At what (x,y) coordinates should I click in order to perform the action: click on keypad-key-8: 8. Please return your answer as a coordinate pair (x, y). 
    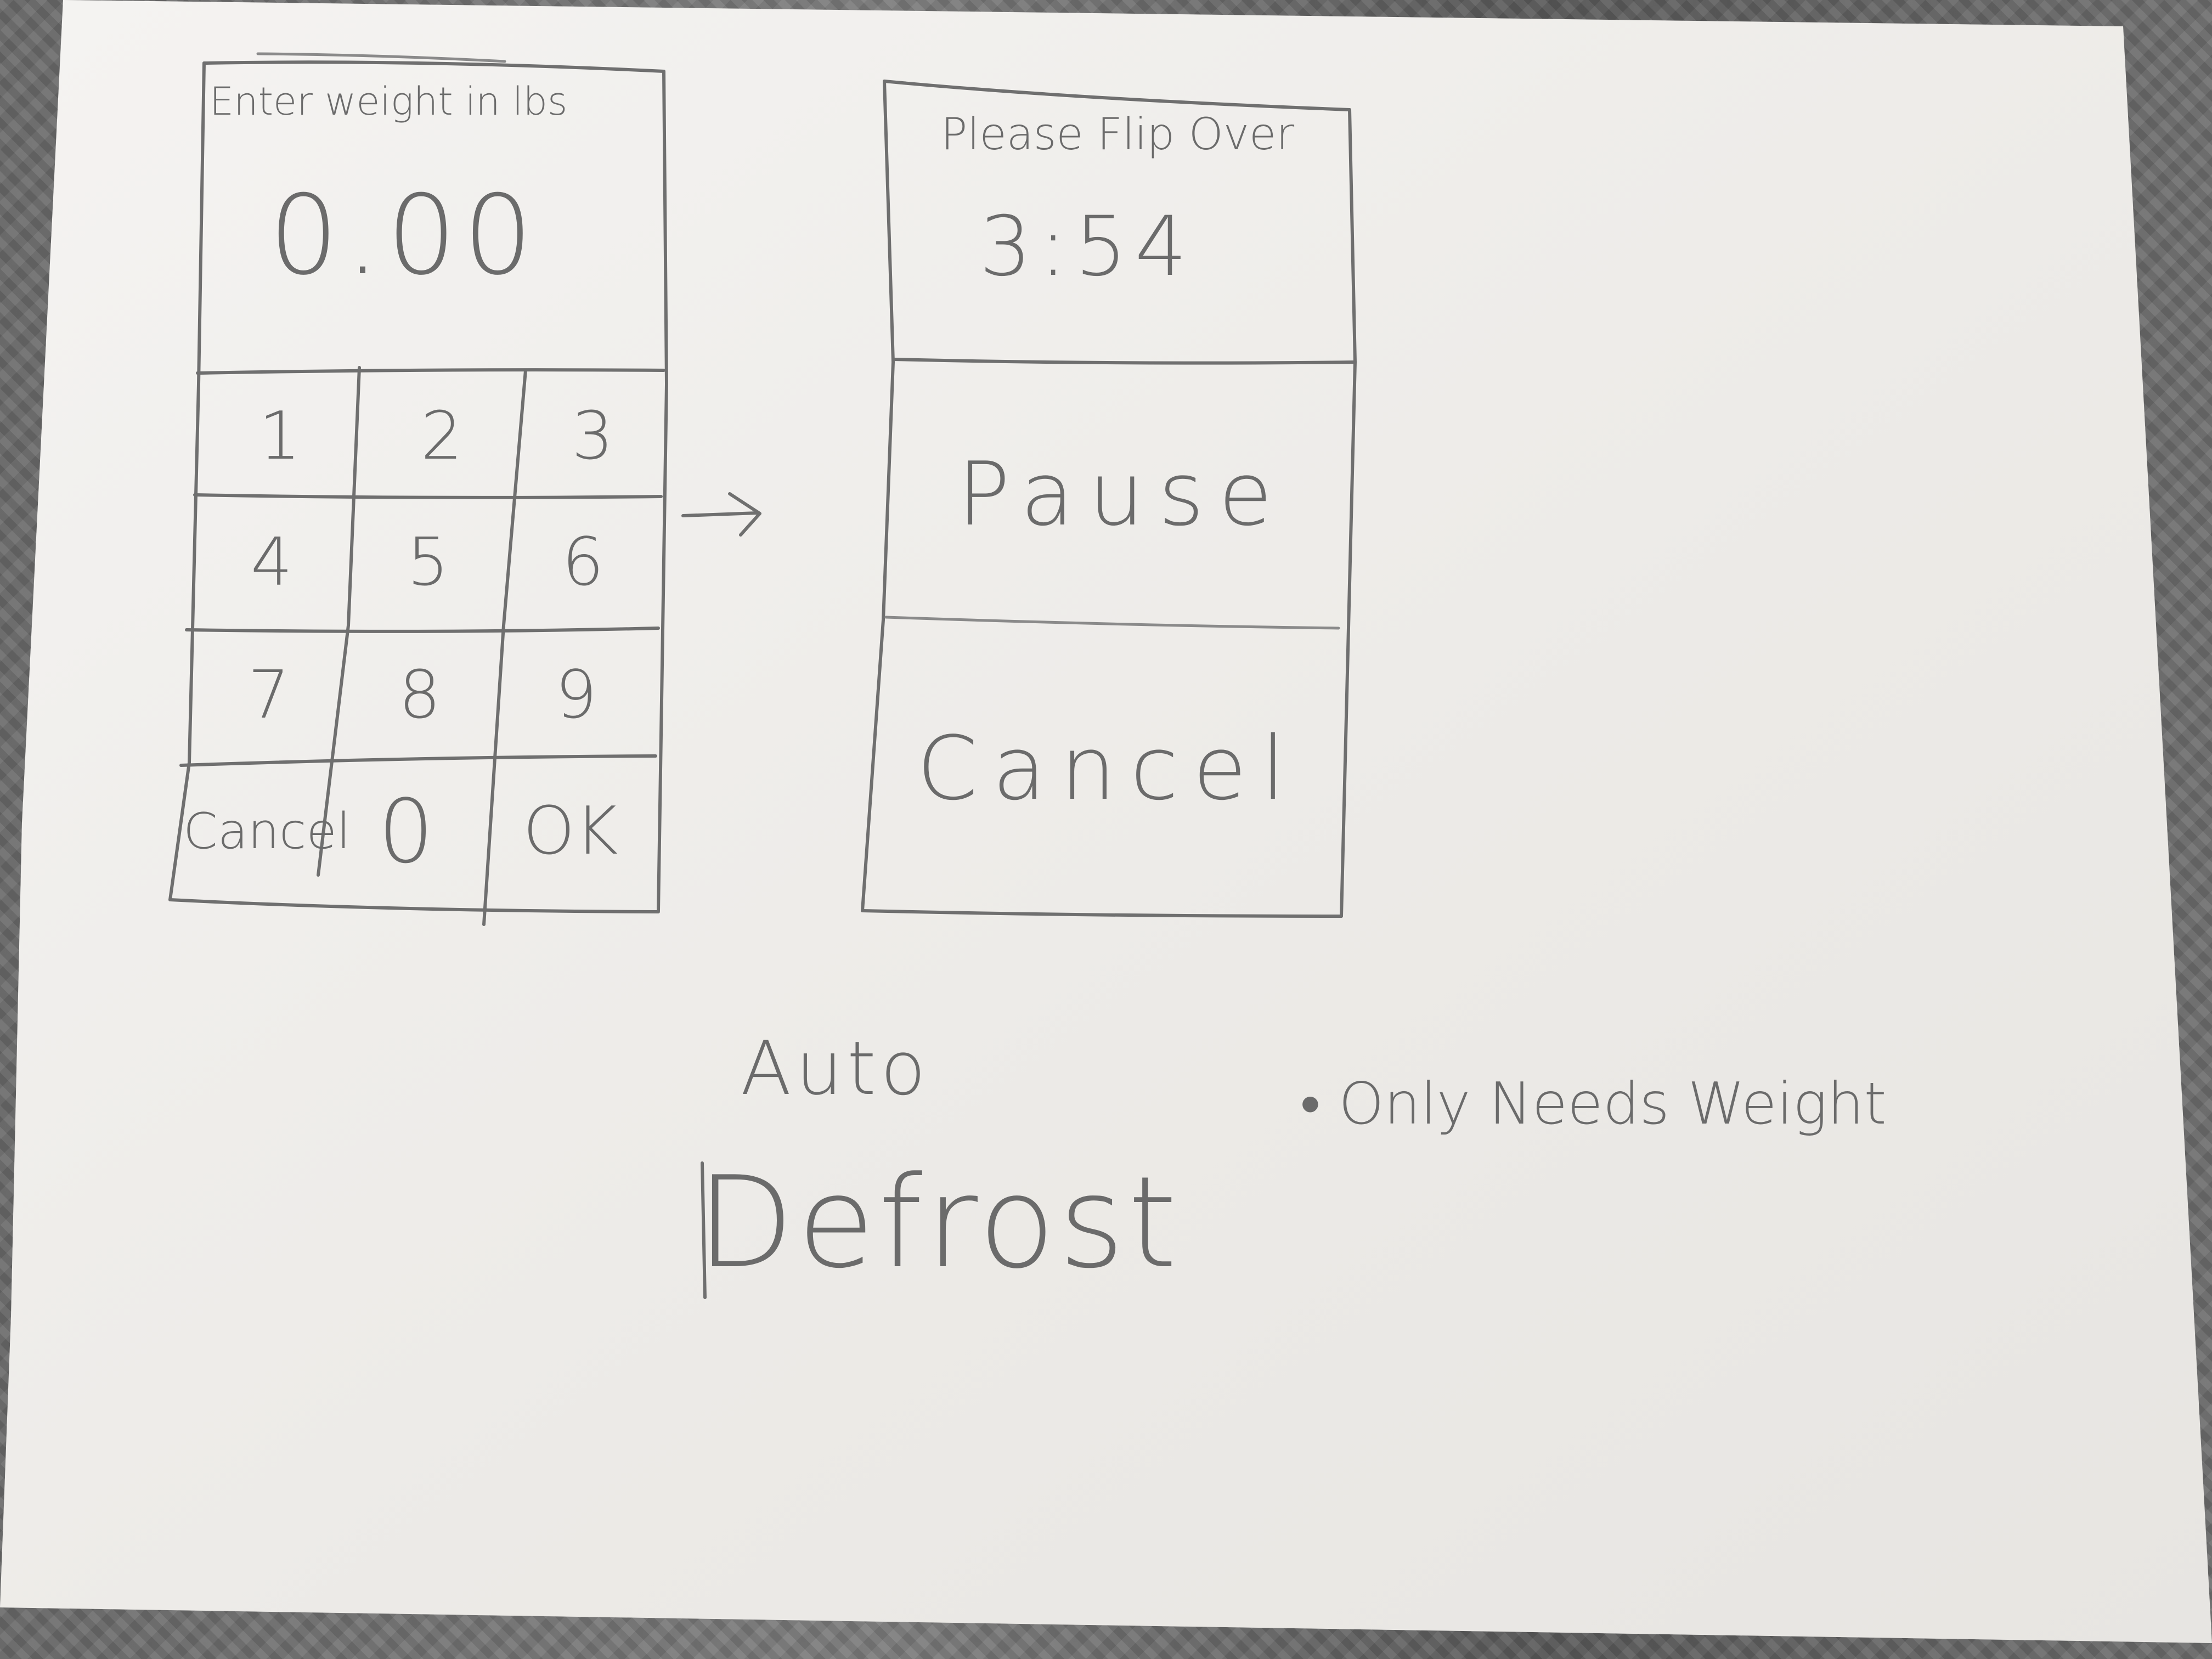
    Looking at the image, I should click on (419, 695).